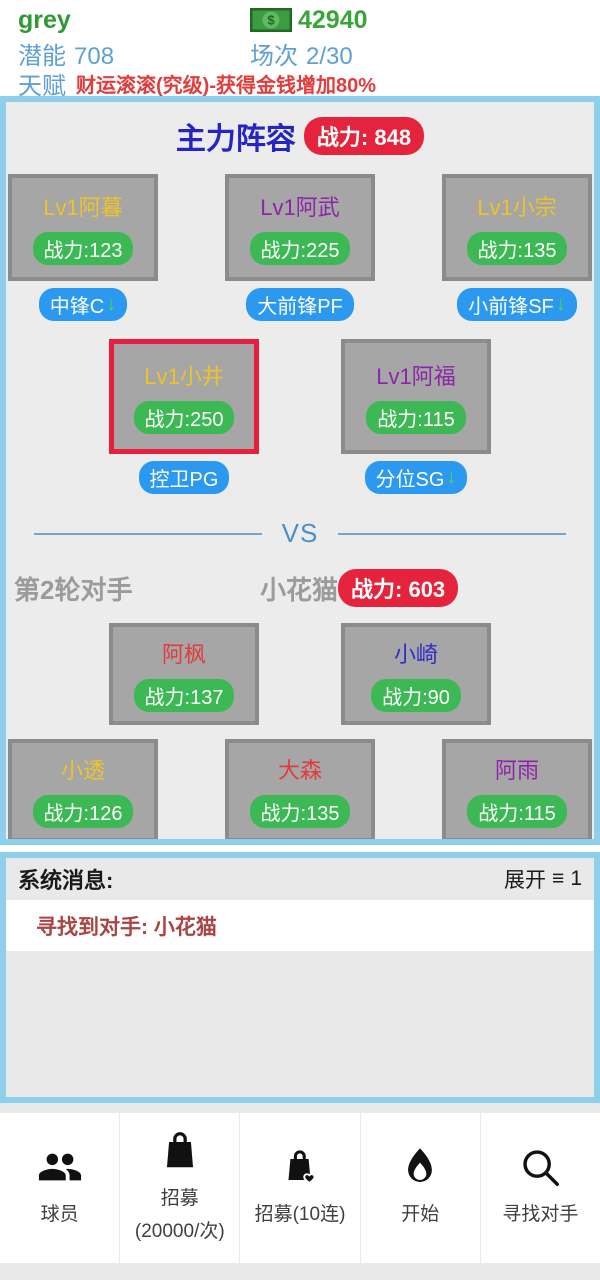  Describe the element at coordinates (184, 674) in the screenshot. I see `opponent-card: 阿枫 战力:137` at that location.